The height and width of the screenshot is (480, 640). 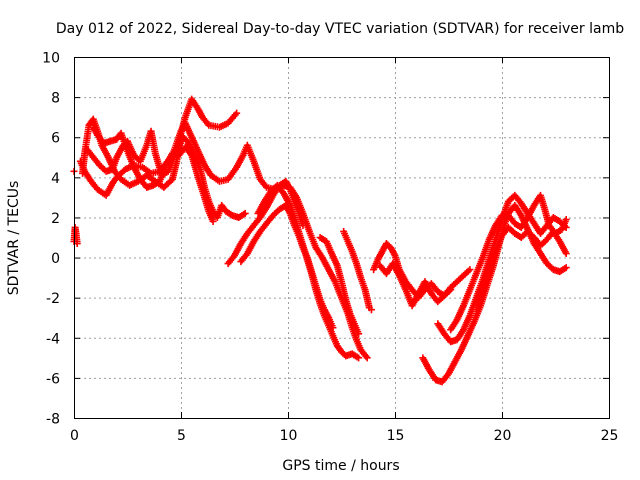 I want to click on y-tick-label: -4, so click(x=53, y=339).